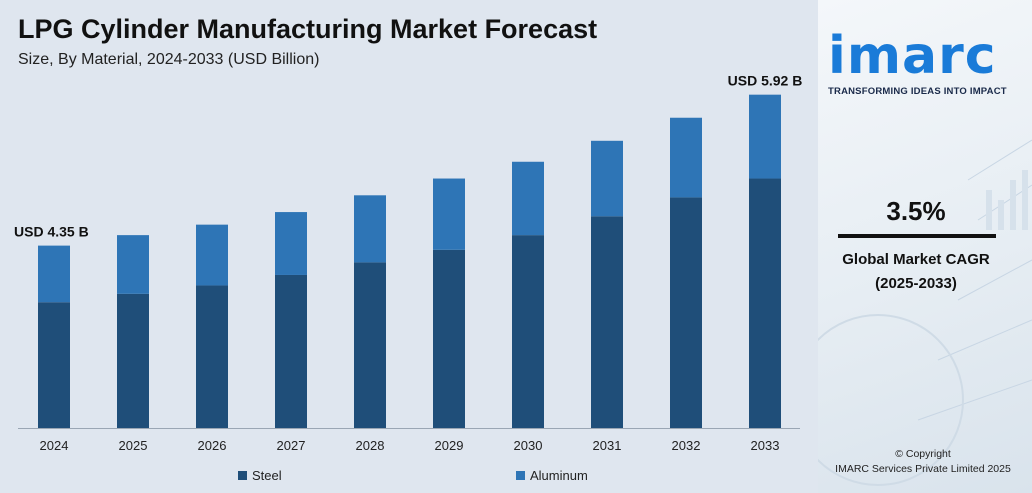  Describe the element at coordinates (528, 331) in the screenshot. I see `bar-steel-2030` at that location.